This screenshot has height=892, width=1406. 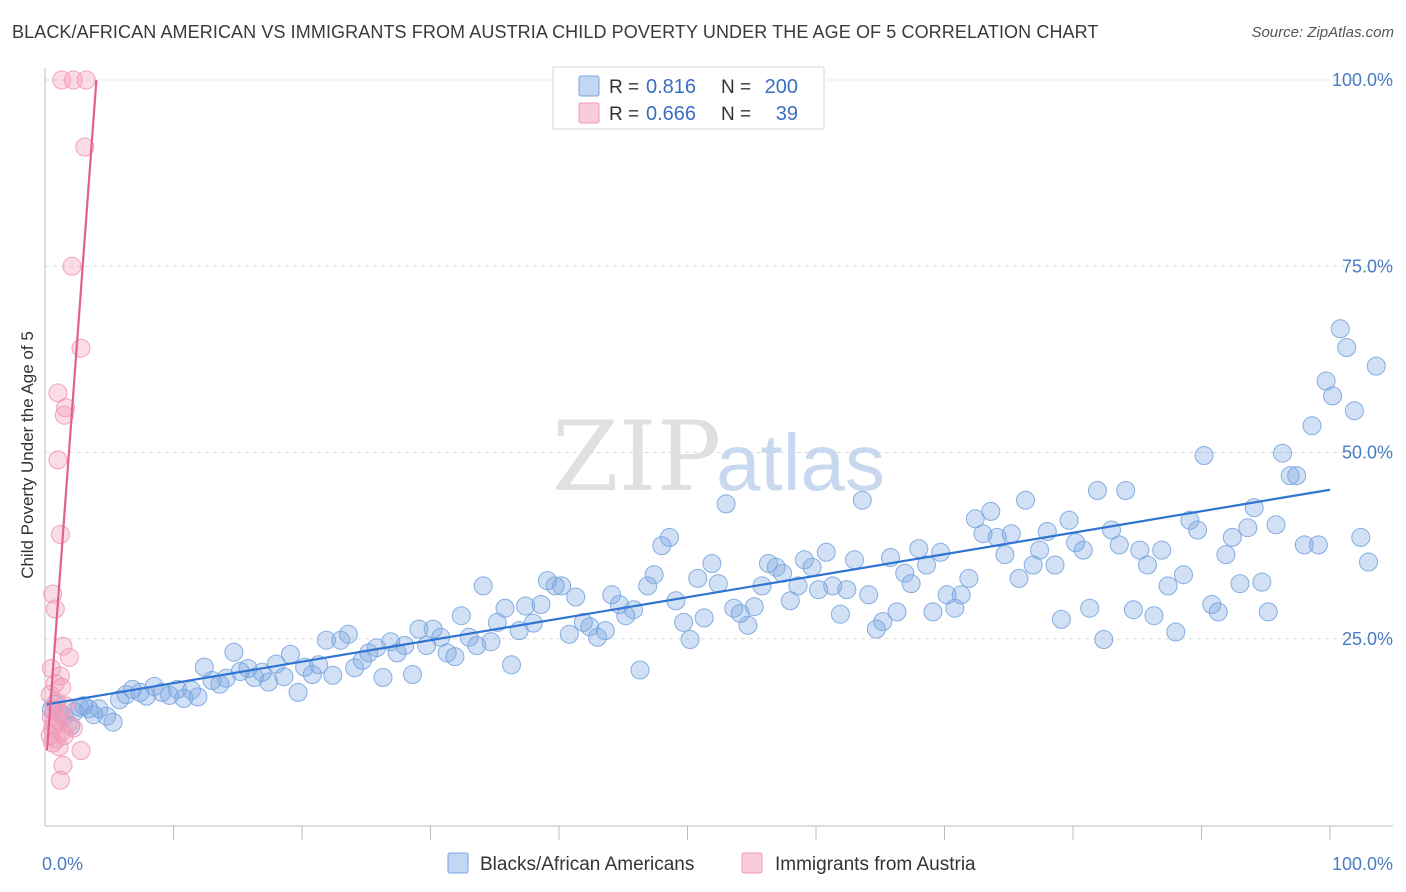 I want to click on x-tick-labels: 0.0% 100.0%, so click(x=717, y=864).